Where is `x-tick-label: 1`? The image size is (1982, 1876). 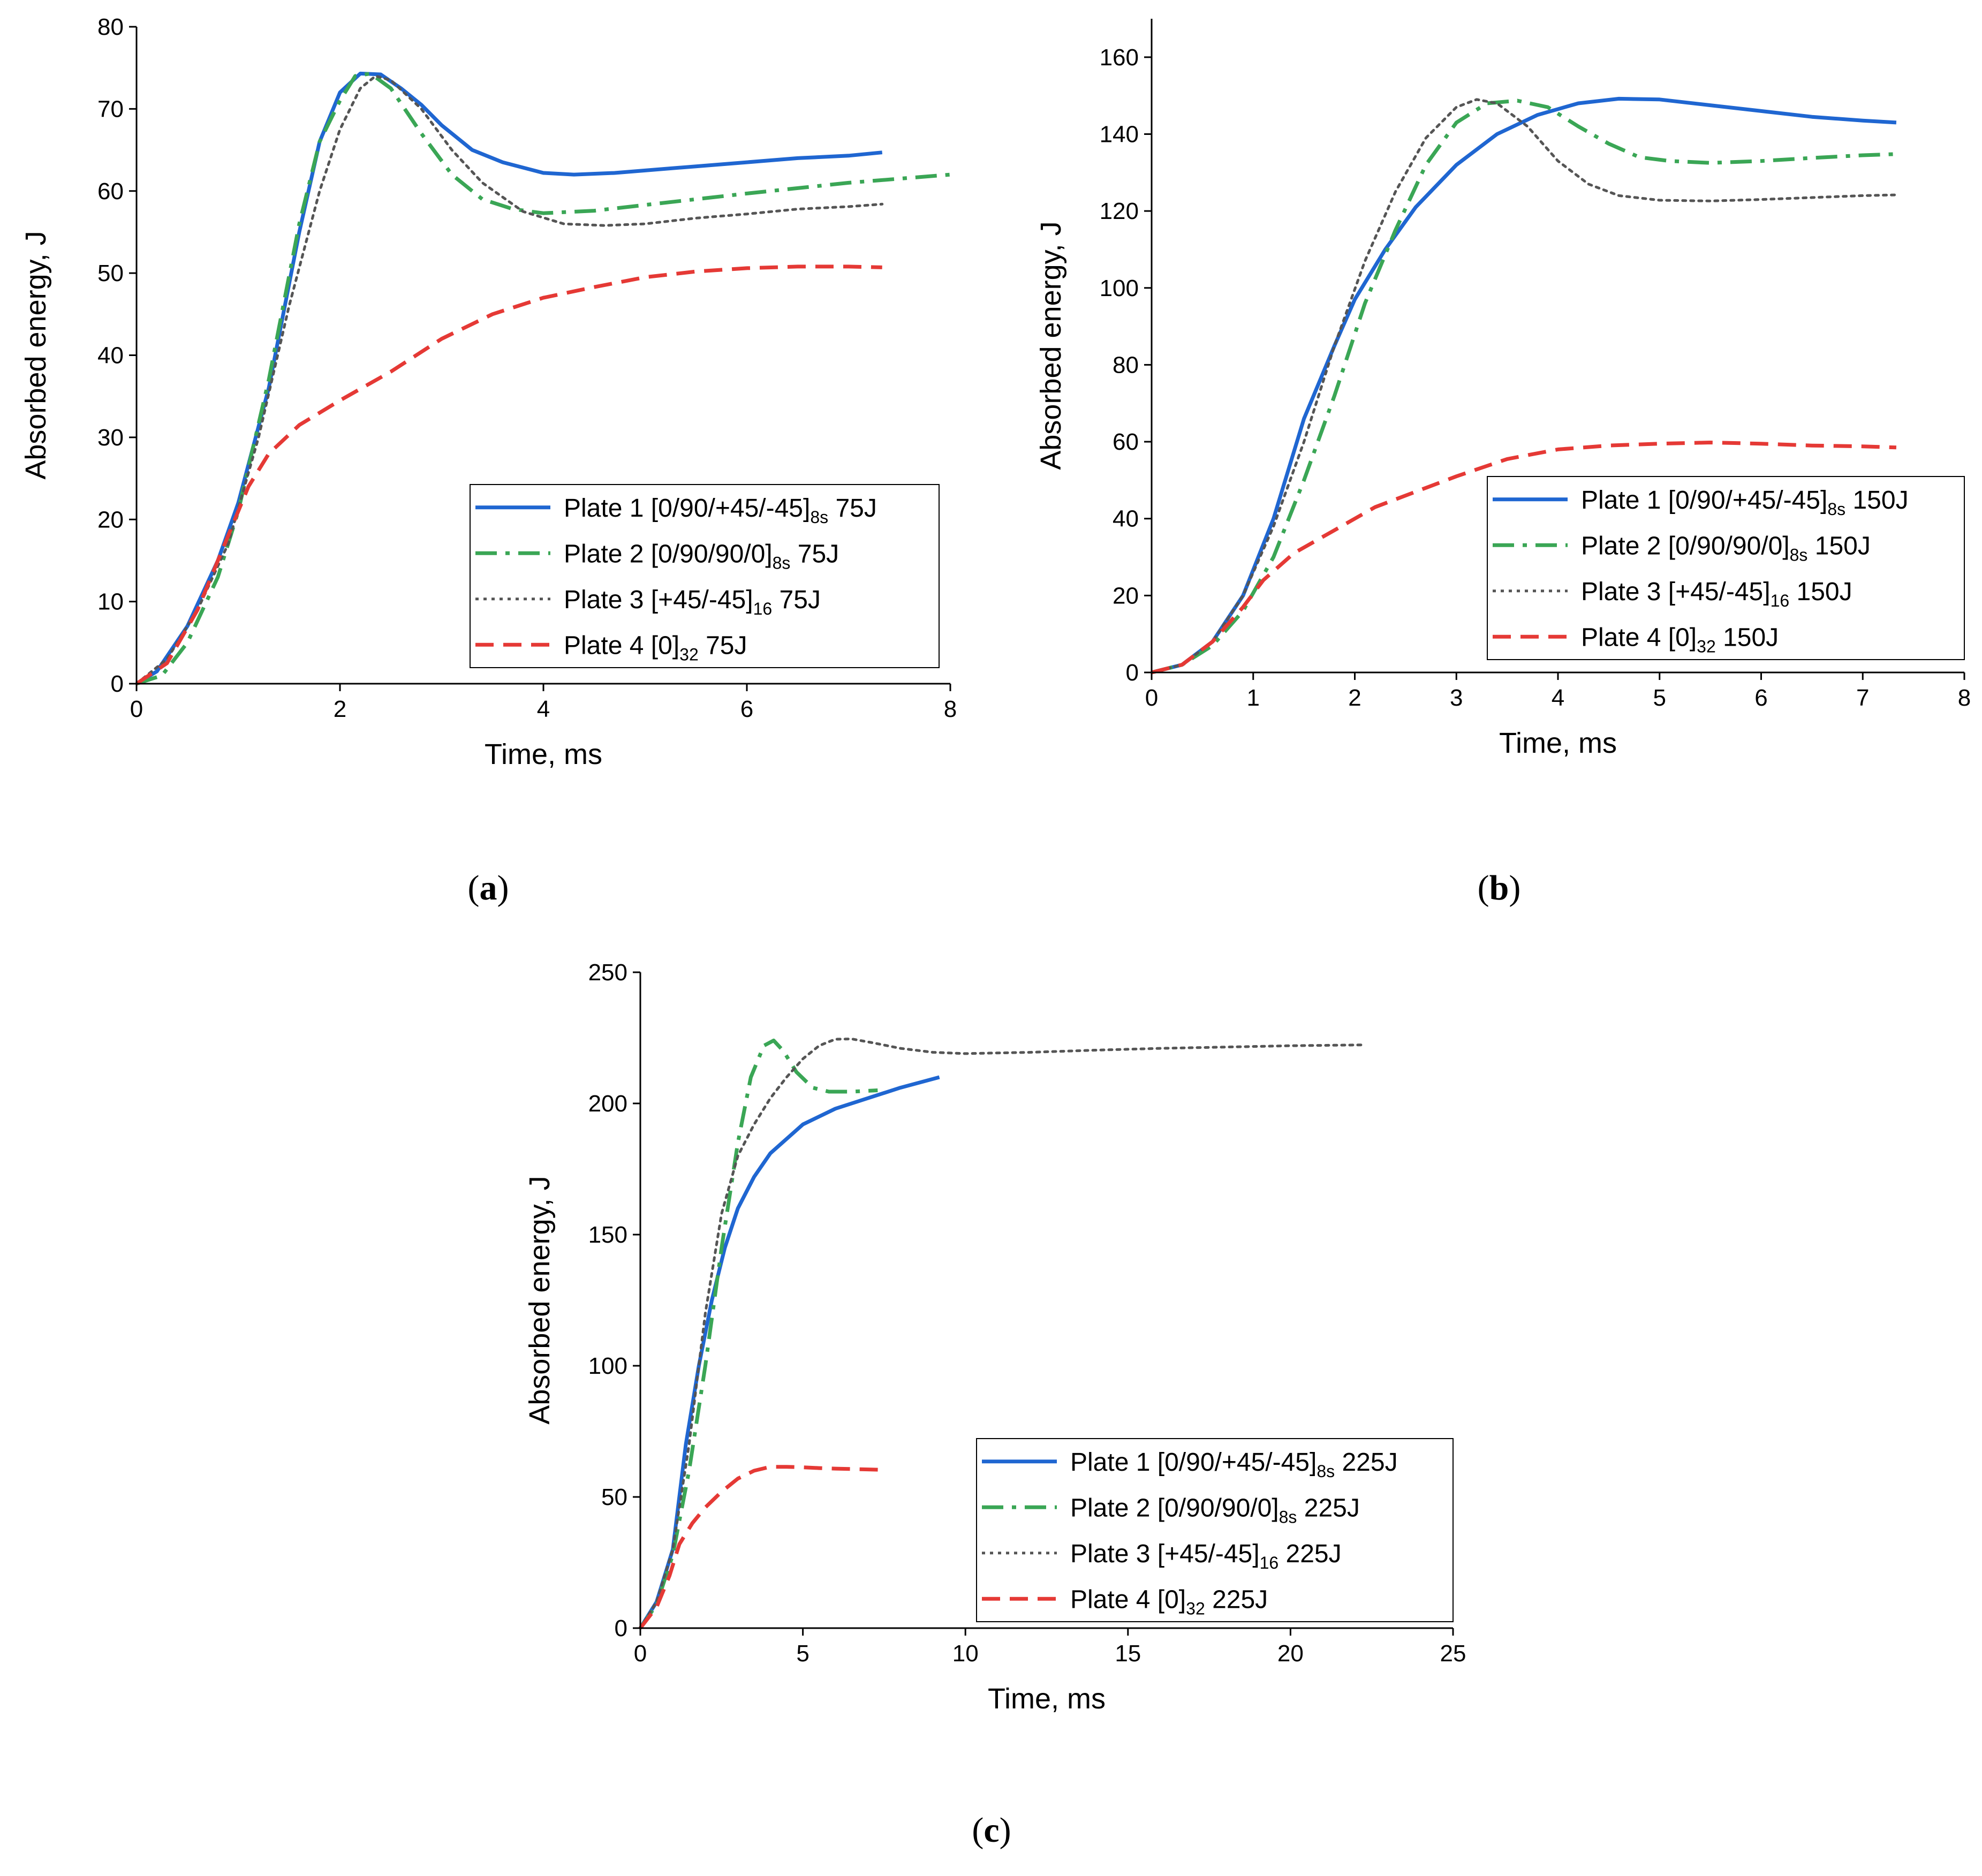
x-tick-label: 1 is located at coordinates (1253, 698).